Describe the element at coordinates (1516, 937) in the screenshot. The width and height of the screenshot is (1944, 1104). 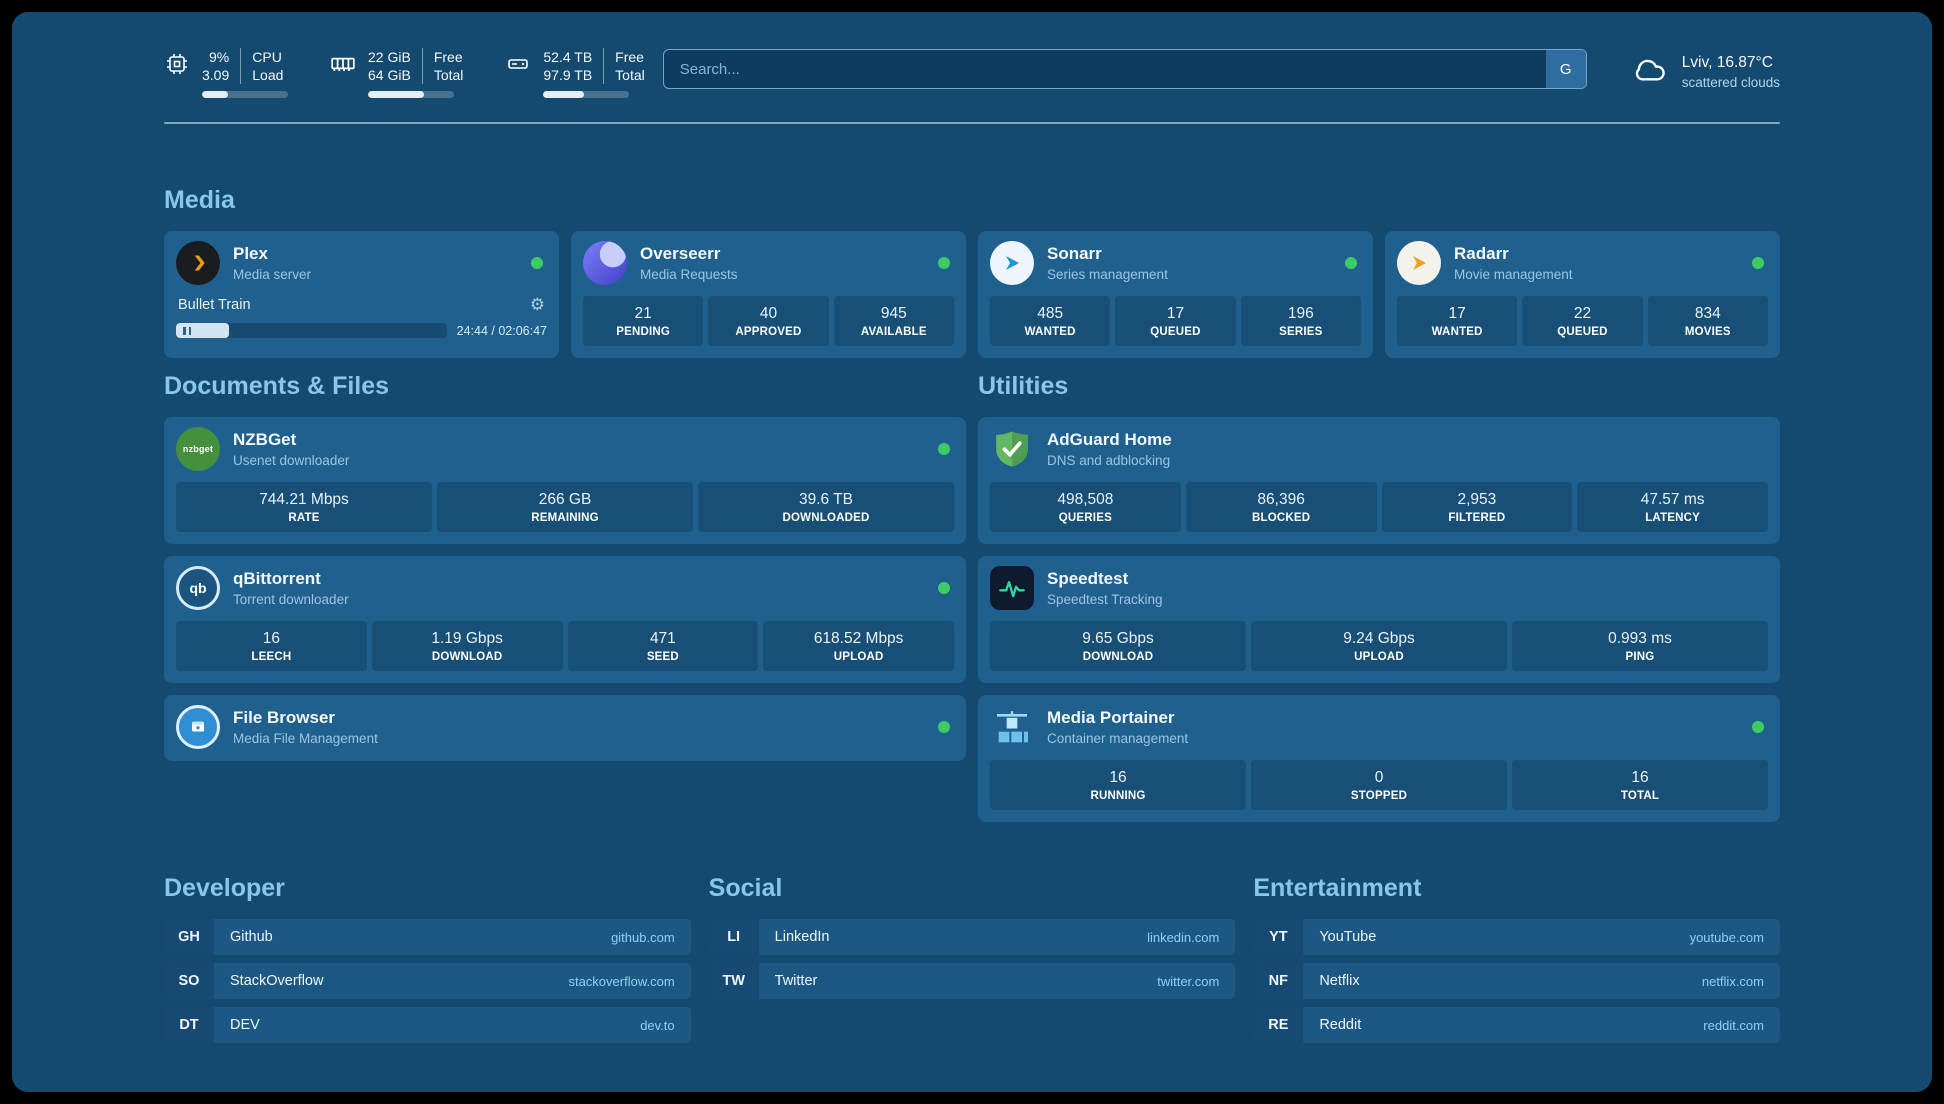
I see `bookmark-youtube: YT YouTube youtube.com` at that location.